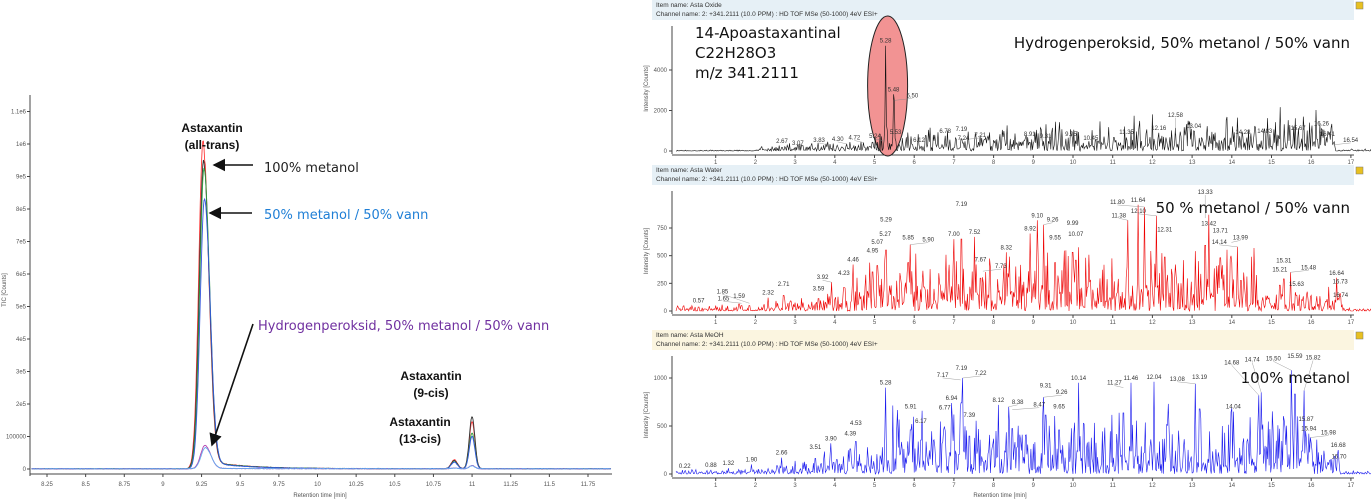 The image size is (1371, 501). What do you see at coordinates (784, 285) in the screenshot?
I see `peak-label: 2.71` at bounding box center [784, 285].